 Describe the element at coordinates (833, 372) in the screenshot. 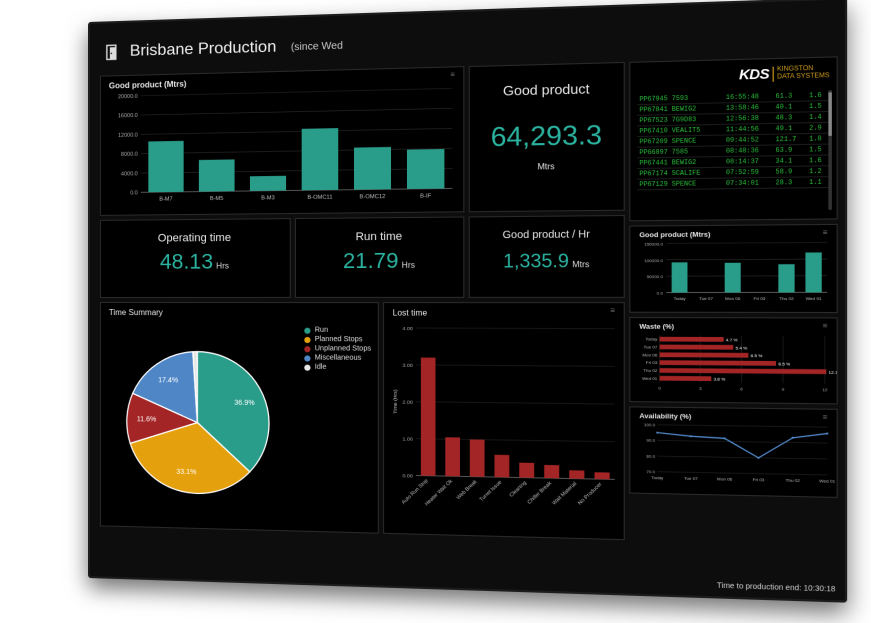

I see `data-label: 12.1 %` at that location.